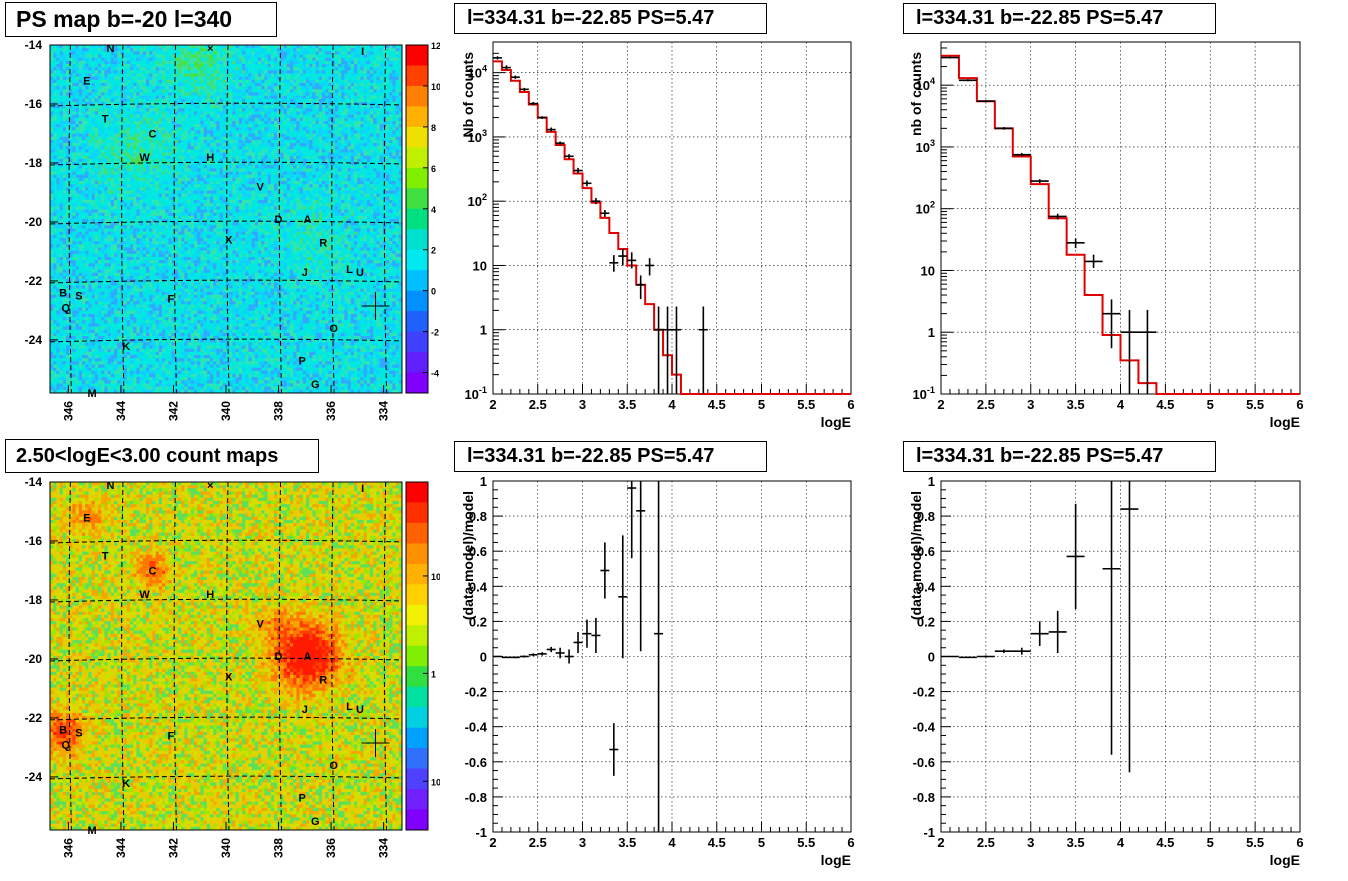  Describe the element at coordinates (34, 718) in the screenshot. I see `map-y-tick-label: -22` at that location.